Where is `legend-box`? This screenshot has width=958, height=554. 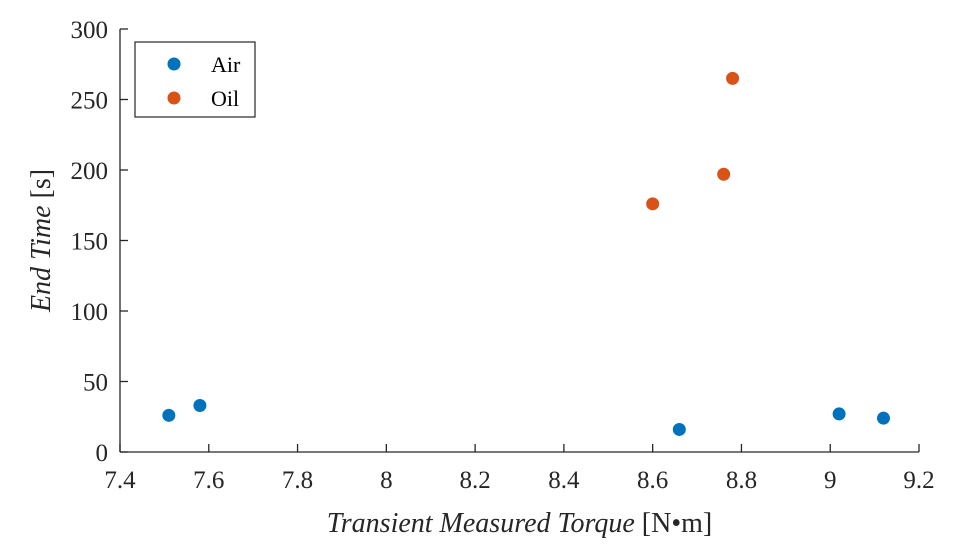
legend-box is located at coordinates (195, 79).